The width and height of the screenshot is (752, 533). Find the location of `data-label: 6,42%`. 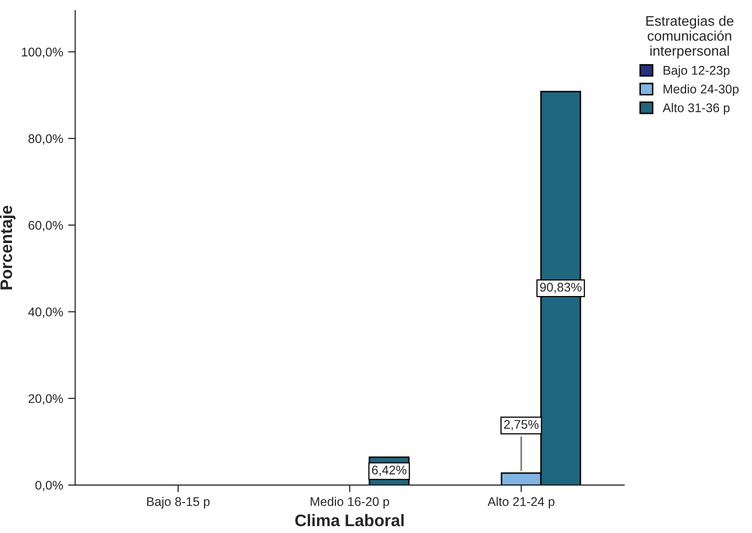

data-label: 6,42% is located at coordinates (389, 471).